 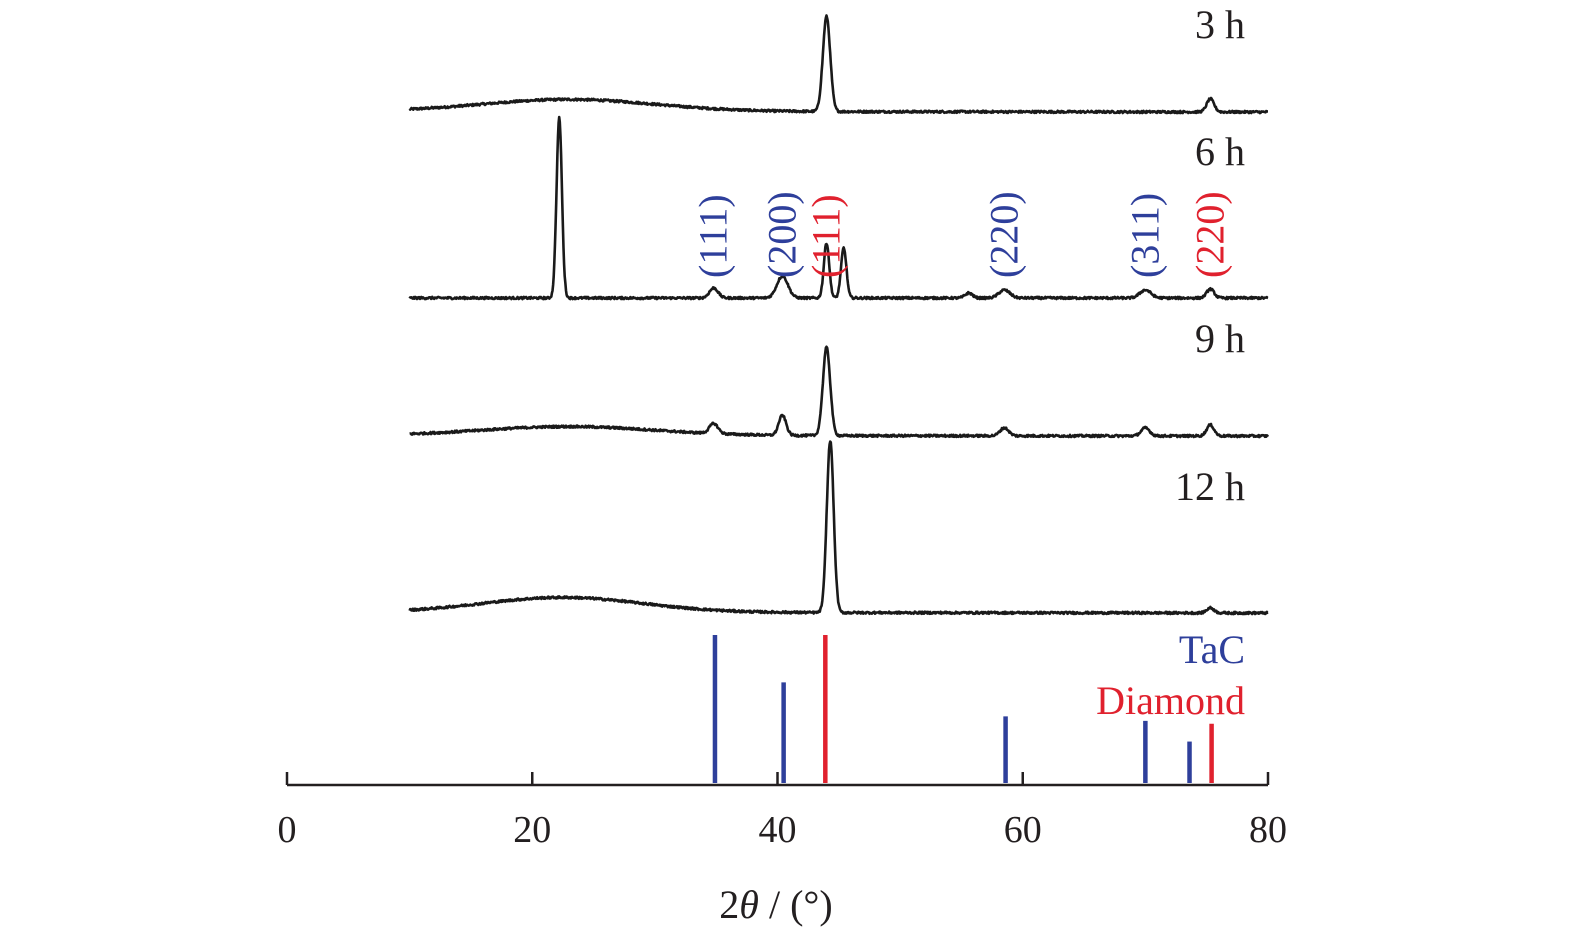 I want to click on x-tick-label: 20, so click(x=532, y=830).